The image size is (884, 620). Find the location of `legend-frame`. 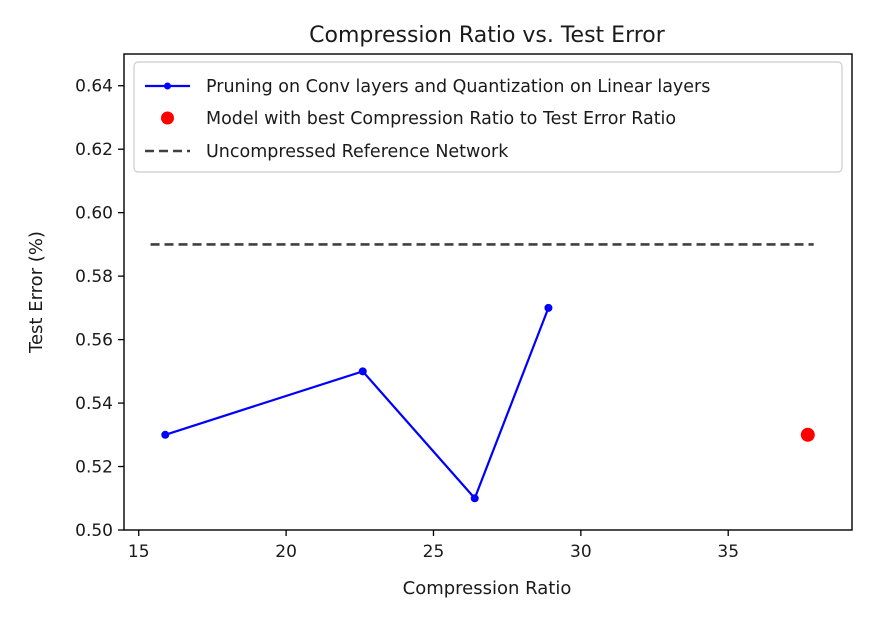

legend-frame is located at coordinates (488, 117).